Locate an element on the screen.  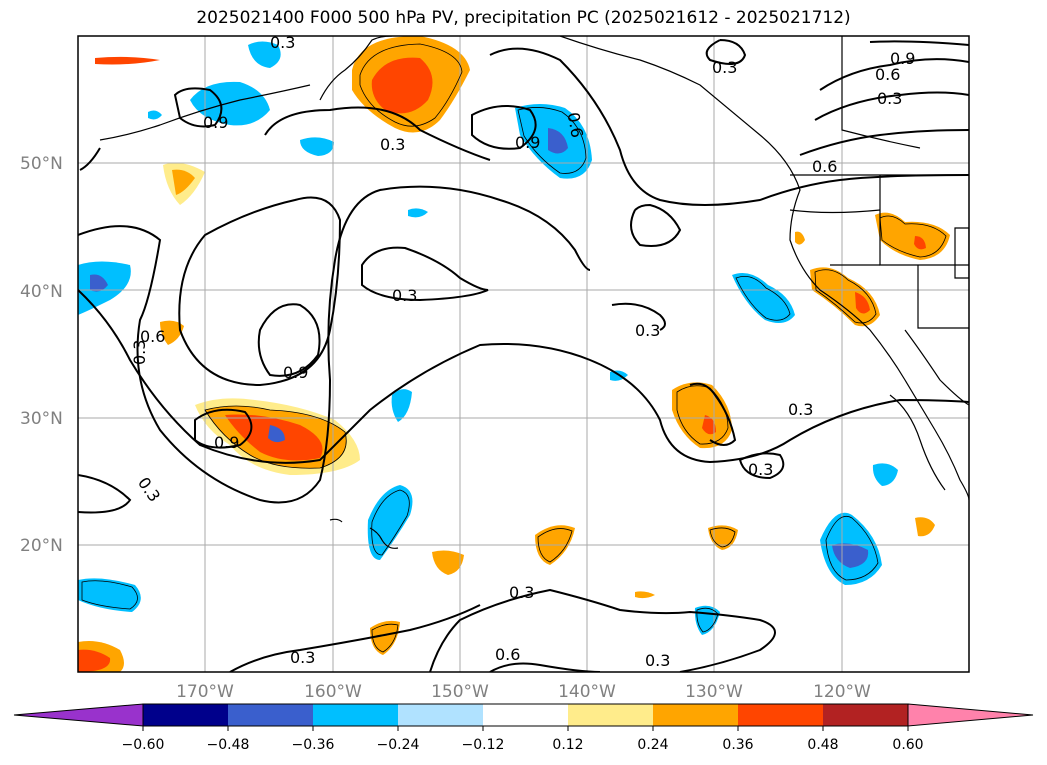
colorbar-tick-label: −0.48 is located at coordinates (228, 745).